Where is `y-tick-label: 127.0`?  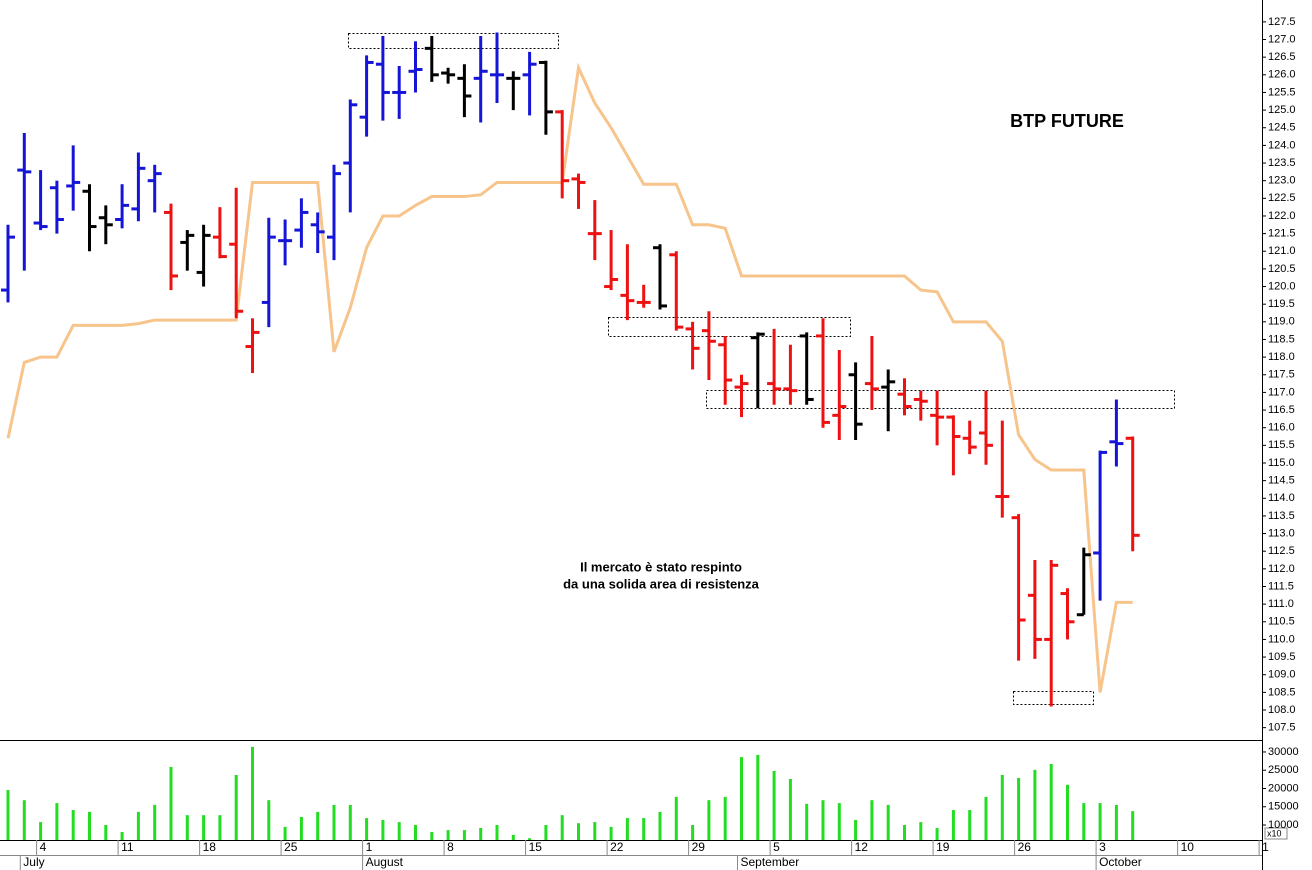
y-tick-label: 127.0 is located at coordinates (1282, 39).